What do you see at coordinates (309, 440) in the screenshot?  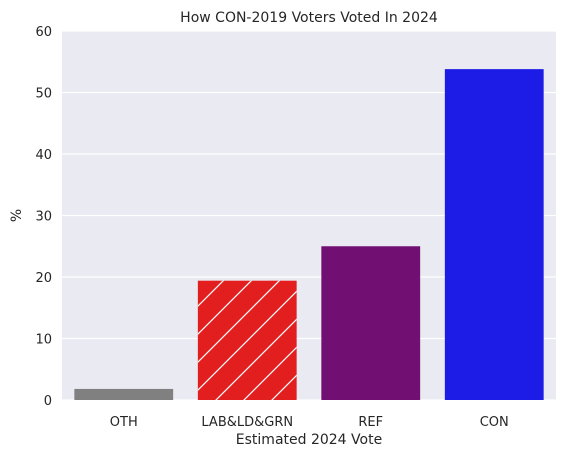 I see `x-axis-label: Estimated 2024 Vote` at bounding box center [309, 440].